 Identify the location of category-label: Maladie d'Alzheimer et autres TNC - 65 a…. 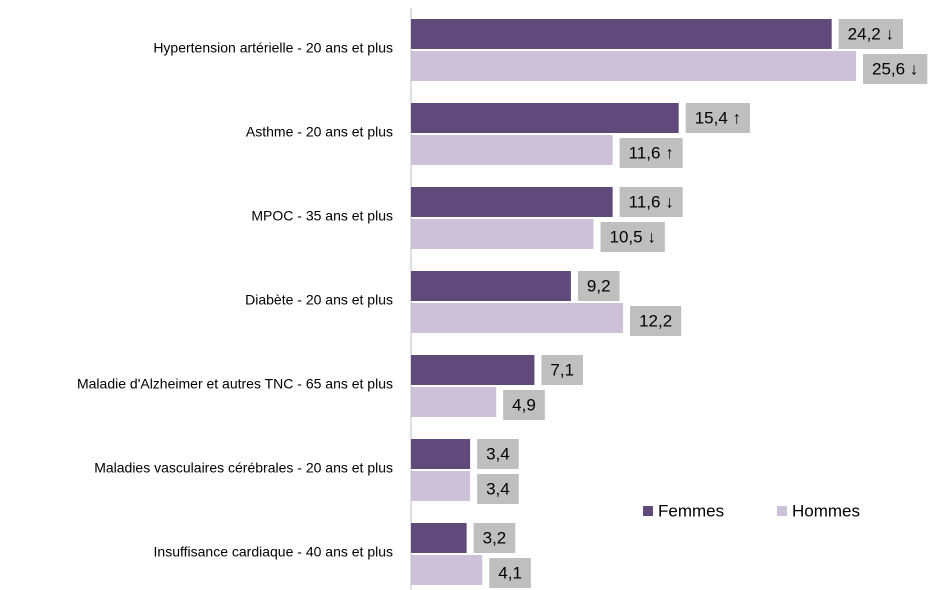
(235, 384).